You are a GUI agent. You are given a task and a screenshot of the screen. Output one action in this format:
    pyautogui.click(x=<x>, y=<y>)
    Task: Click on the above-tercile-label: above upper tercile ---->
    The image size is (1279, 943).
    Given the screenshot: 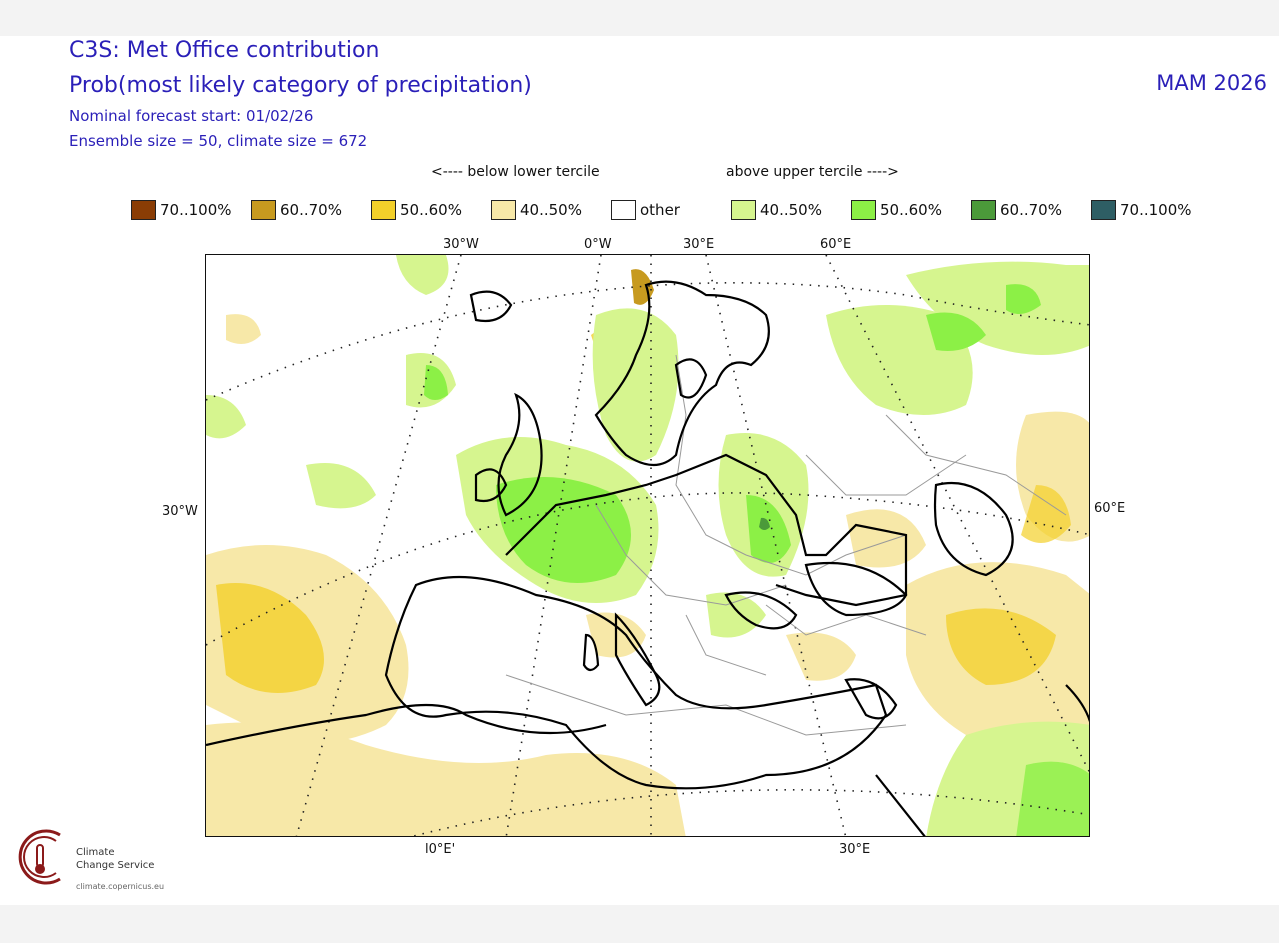 What is the action you would take?
    pyautogui.click(x=812, y=172)
    